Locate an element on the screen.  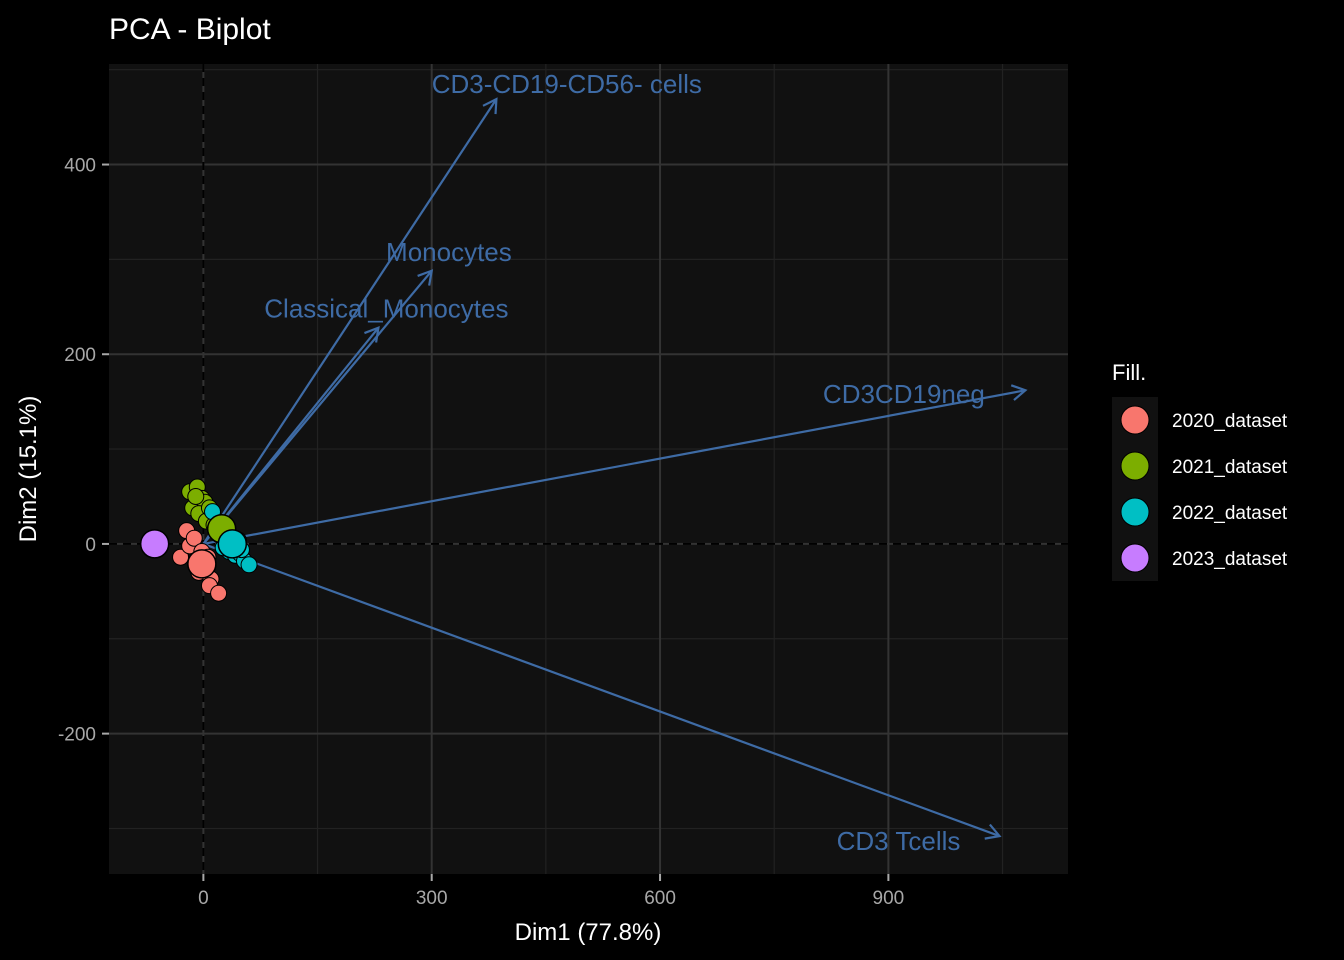
x-tick-label: 600 is located at coordinates (660, 898).